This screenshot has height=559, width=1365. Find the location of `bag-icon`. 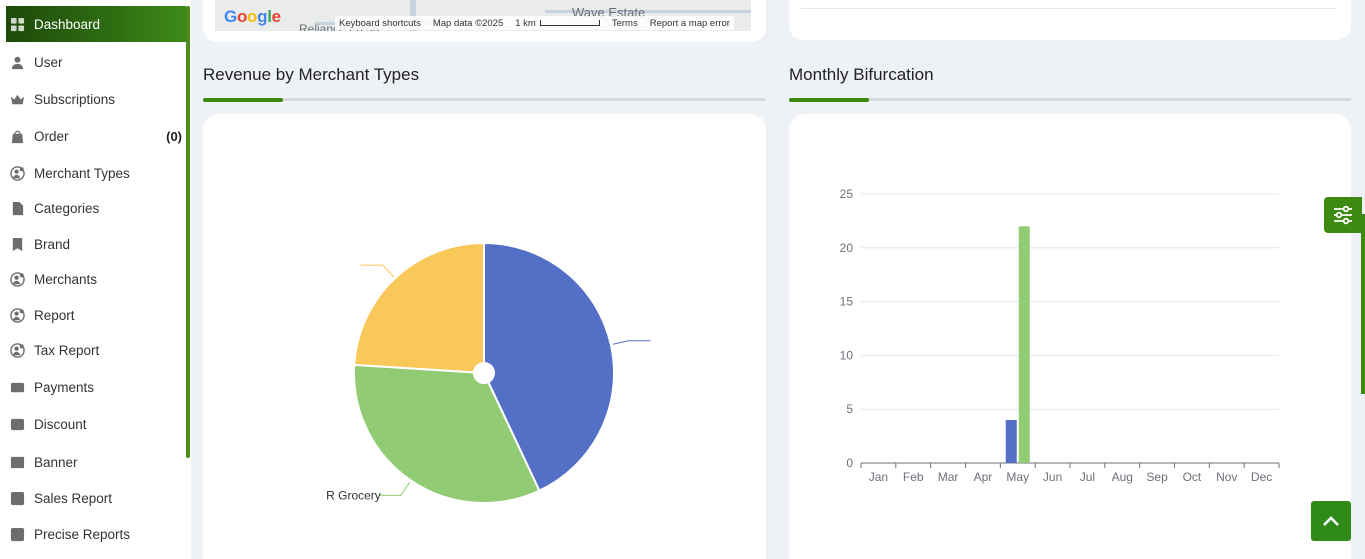

bag-icon is located at coordinates (17, 136).